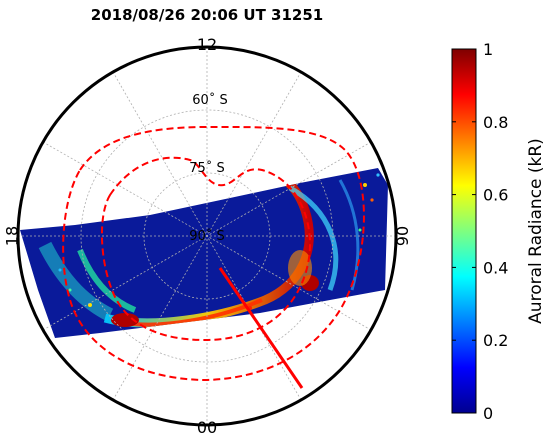 The width and height of the screenshot is (550, 436). I want to click on colorbar-tick-label: 0, so click(488, 413).